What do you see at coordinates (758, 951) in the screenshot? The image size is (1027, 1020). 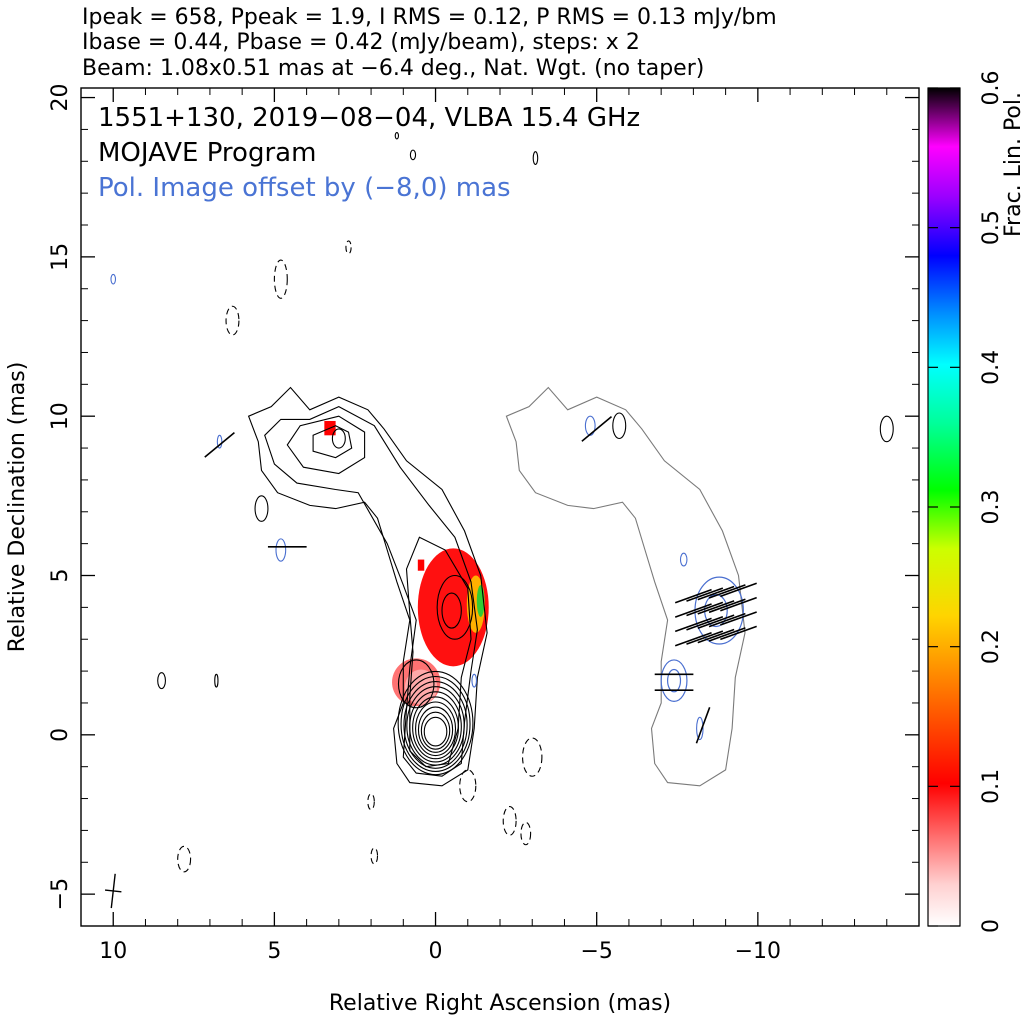 I see `x-tick-label: −10` at bounding box center [758, 951].